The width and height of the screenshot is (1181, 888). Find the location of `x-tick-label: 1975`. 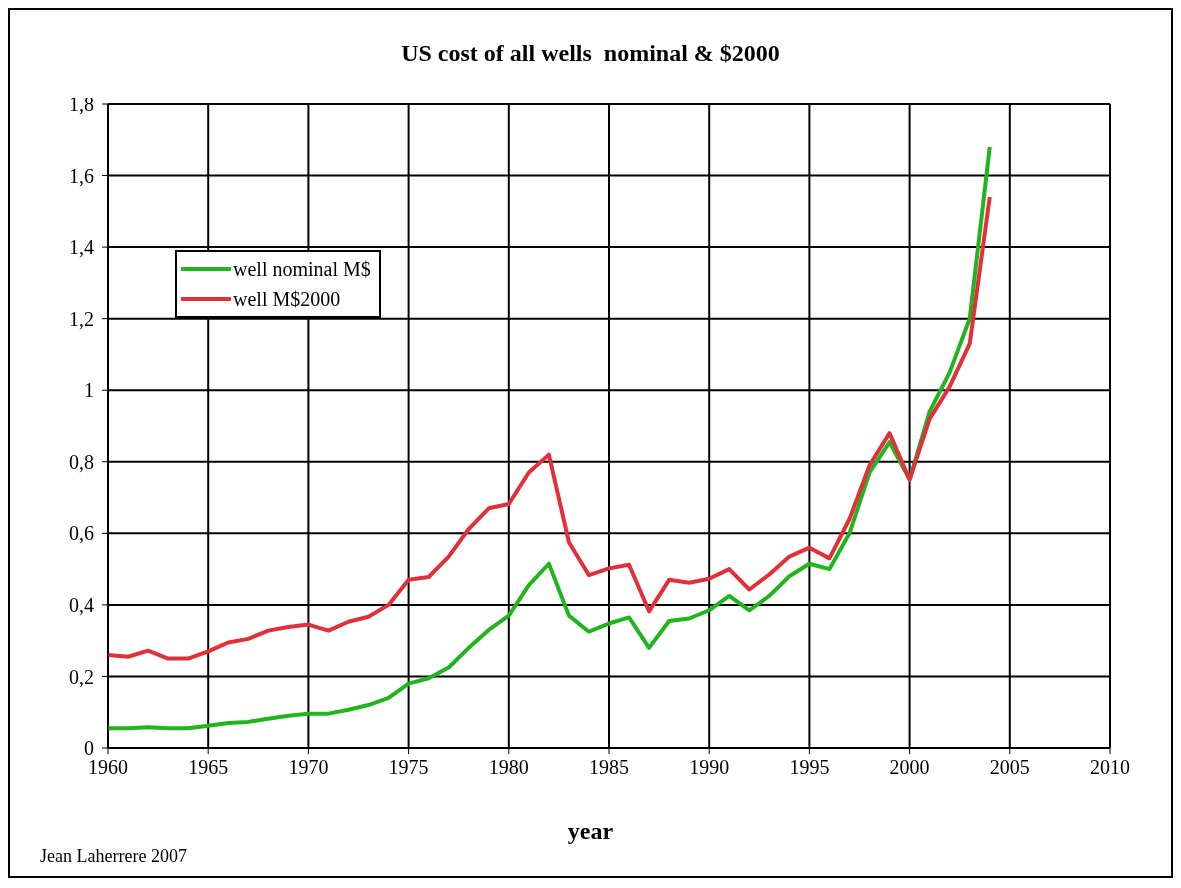

x-tick-label: 1975 is located at coordinates (408, 767).